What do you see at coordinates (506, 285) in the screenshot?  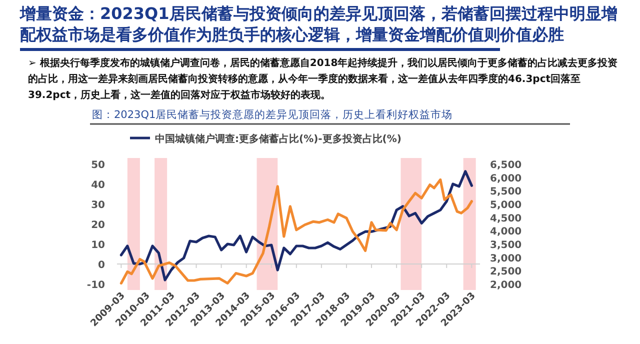 I see `y2-tick-label: 2,000` at bounding box center [506, 285].